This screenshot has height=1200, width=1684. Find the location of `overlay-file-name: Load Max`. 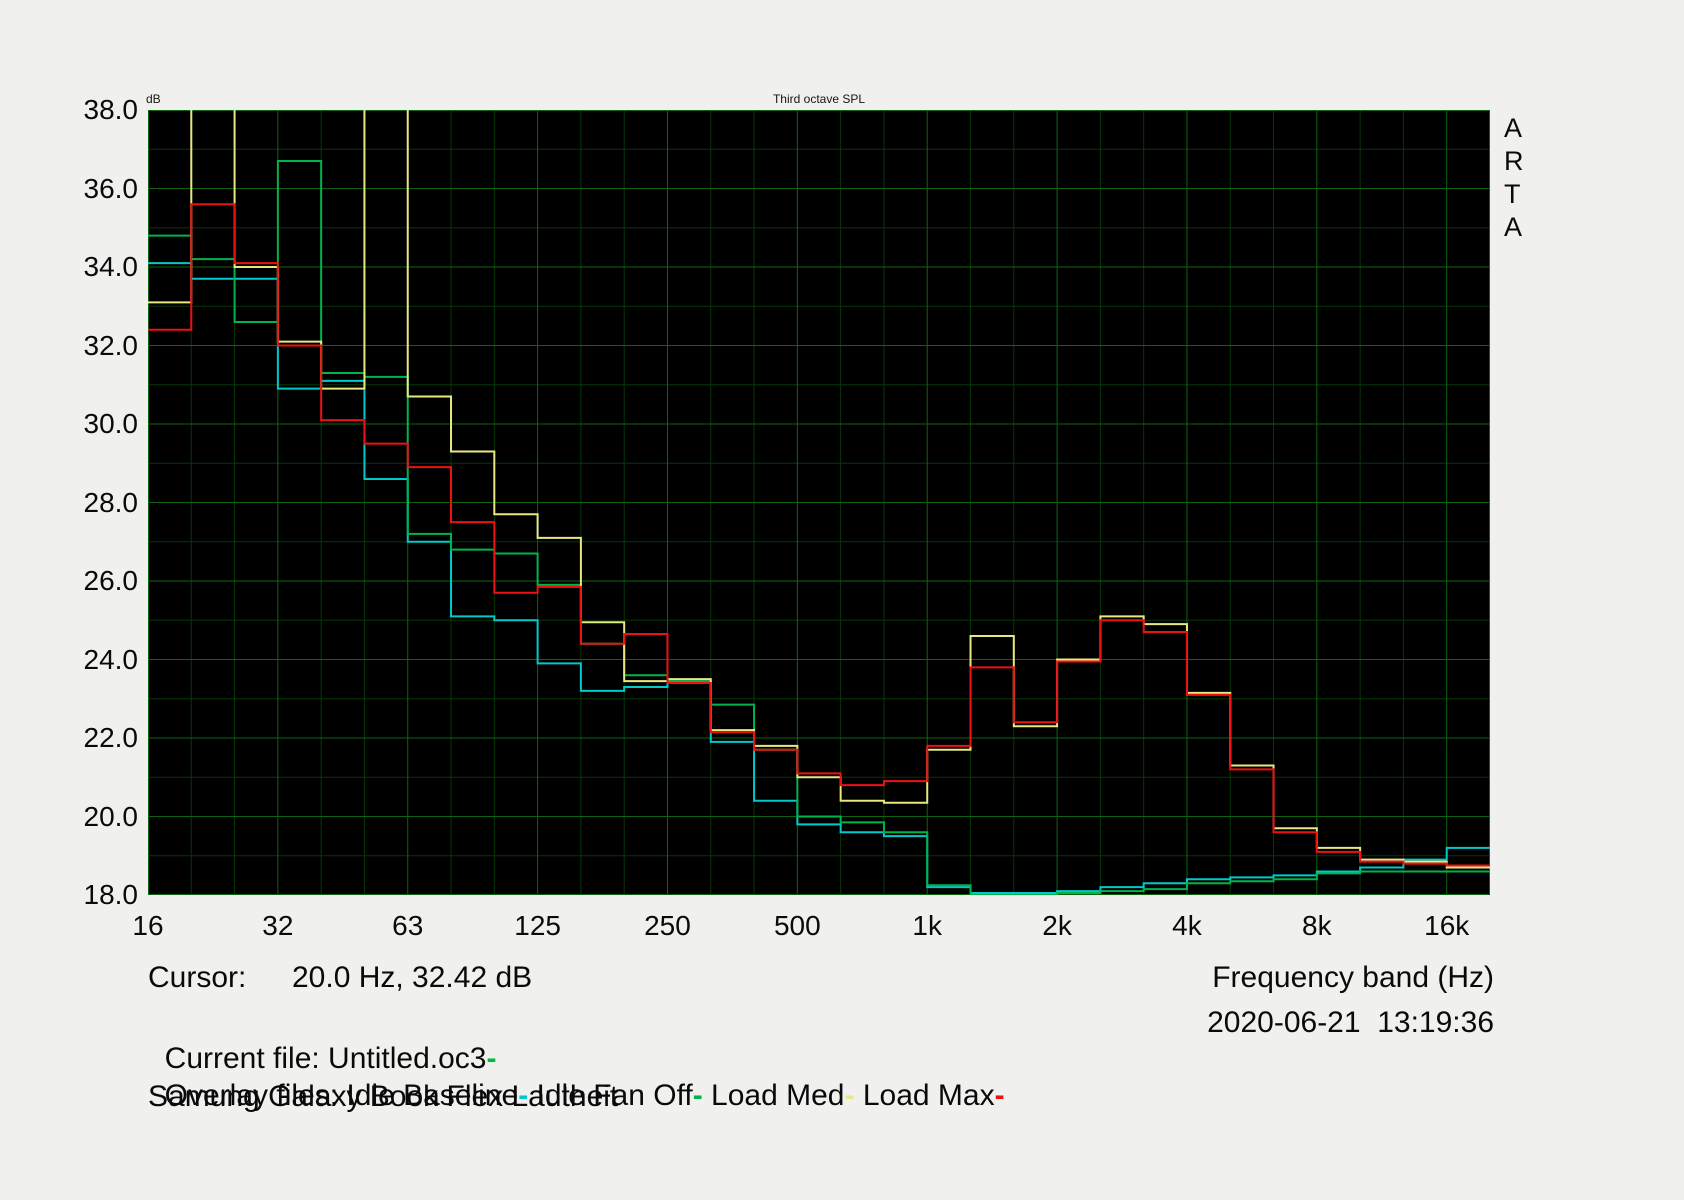

overlay-file-name: Load Max is located at coordinates (924, 1095).